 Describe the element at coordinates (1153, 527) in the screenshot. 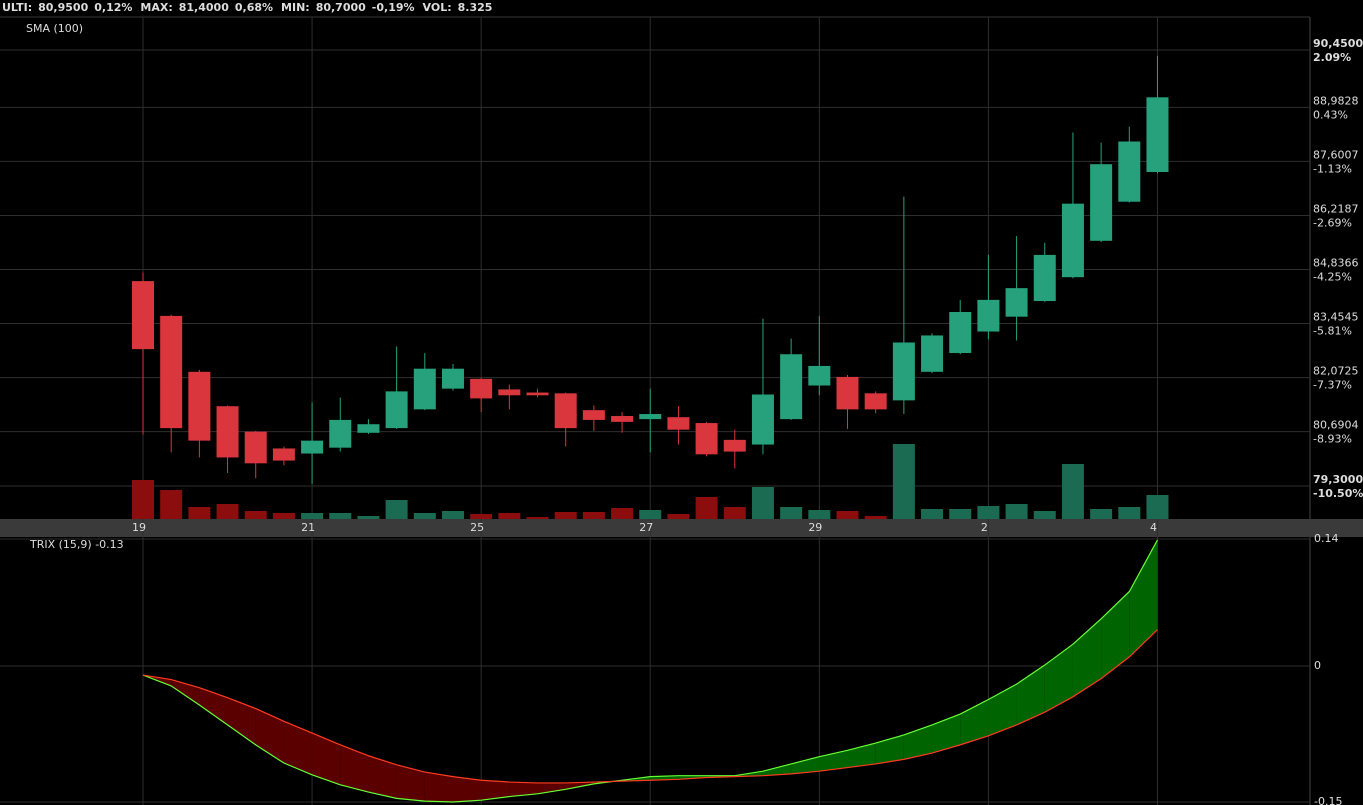

I see `x-tick-label: 4` at that location.